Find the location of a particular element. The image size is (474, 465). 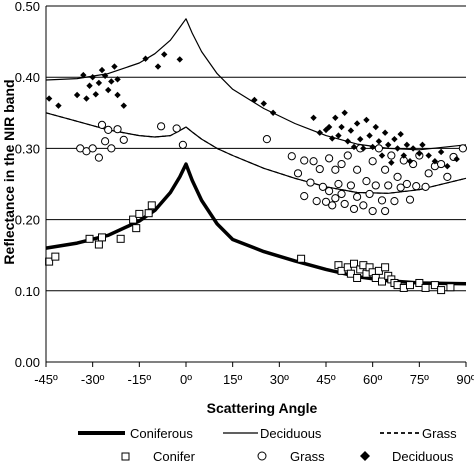

y-tick-label: 0.50 is located at coordinates (27, 7).